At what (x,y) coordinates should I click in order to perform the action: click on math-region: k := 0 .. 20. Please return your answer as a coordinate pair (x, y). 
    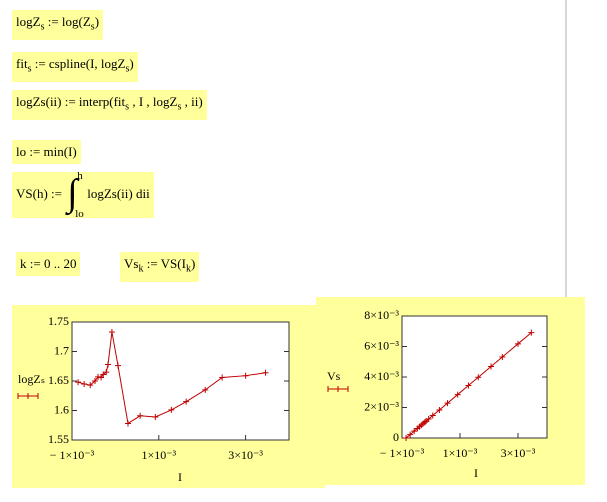
    Looking at the image, I should click on (48, 264).